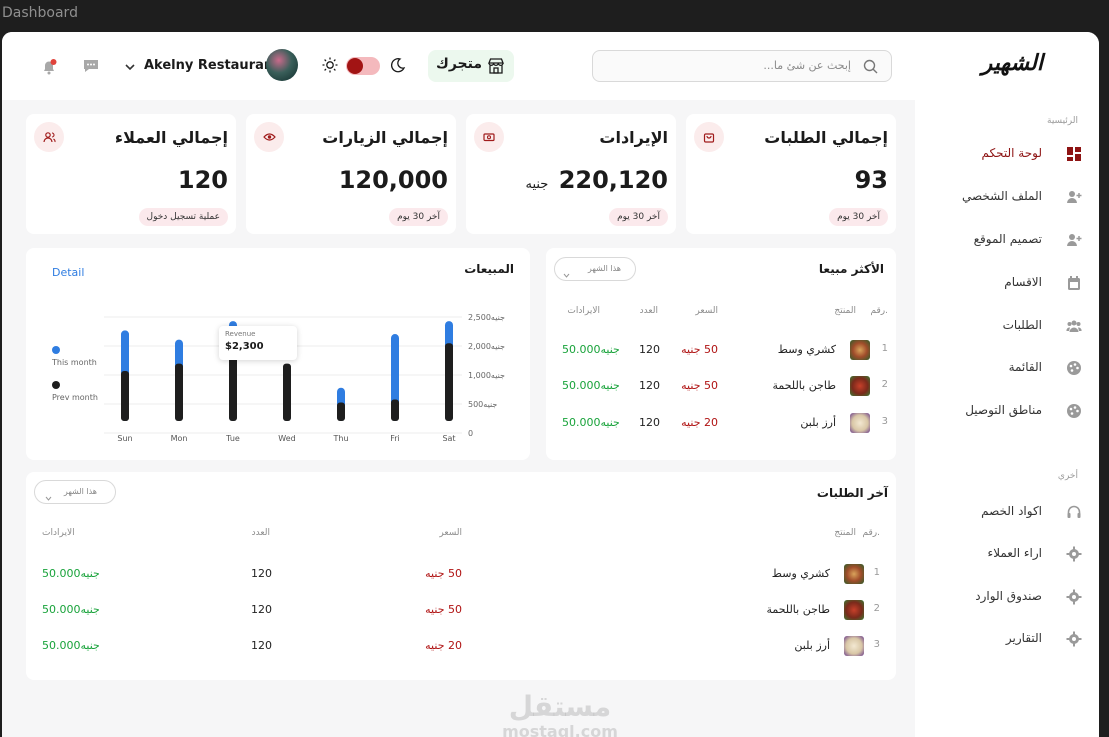 This screenshot has width=1109, height=737. I want to click on koshari-image, so click(854, 574).